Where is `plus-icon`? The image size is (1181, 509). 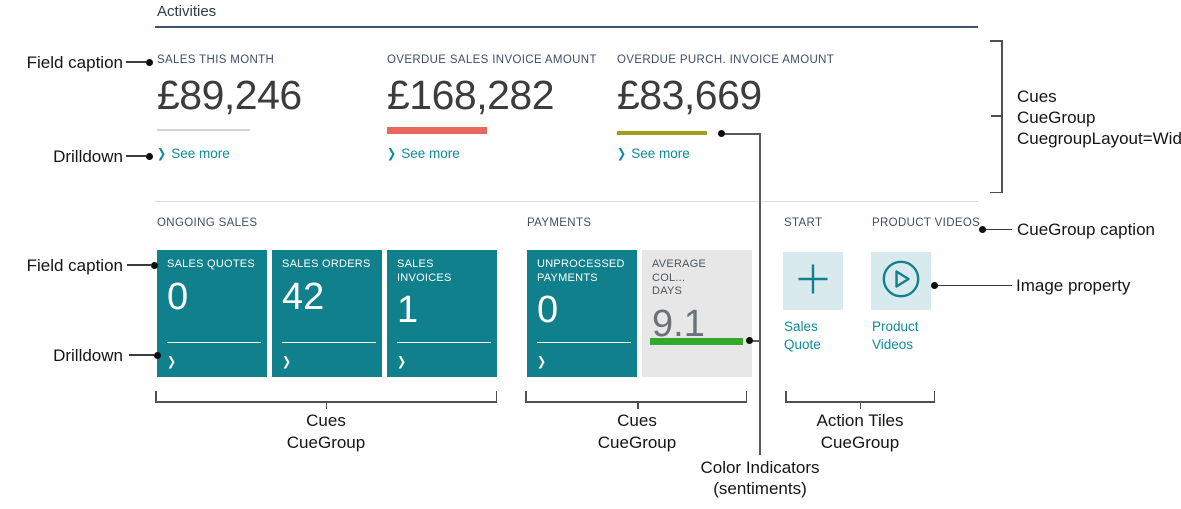
plus-icon is located at coordinates (813, 281).